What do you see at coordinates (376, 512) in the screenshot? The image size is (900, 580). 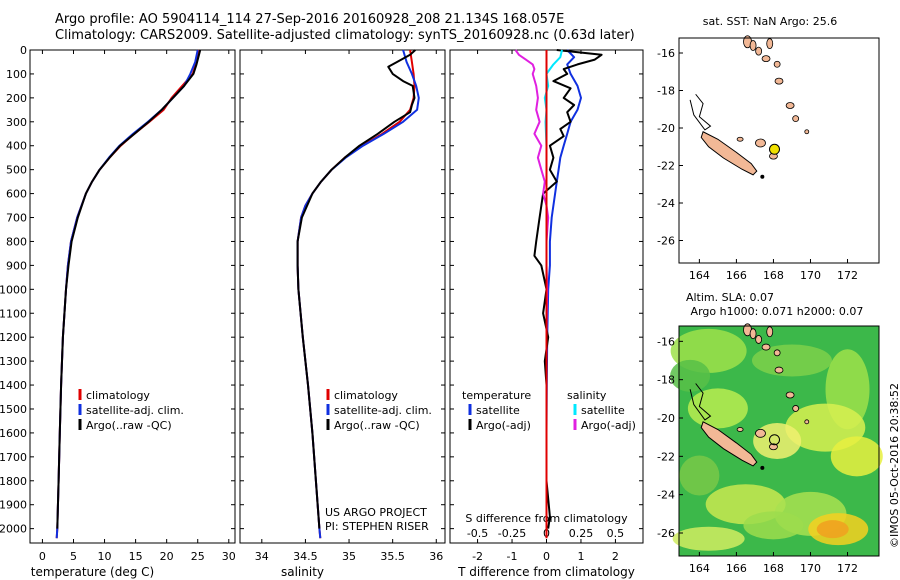 I see `project-annotation: US ARGO PROJECT` at bounding box center [376, 512].